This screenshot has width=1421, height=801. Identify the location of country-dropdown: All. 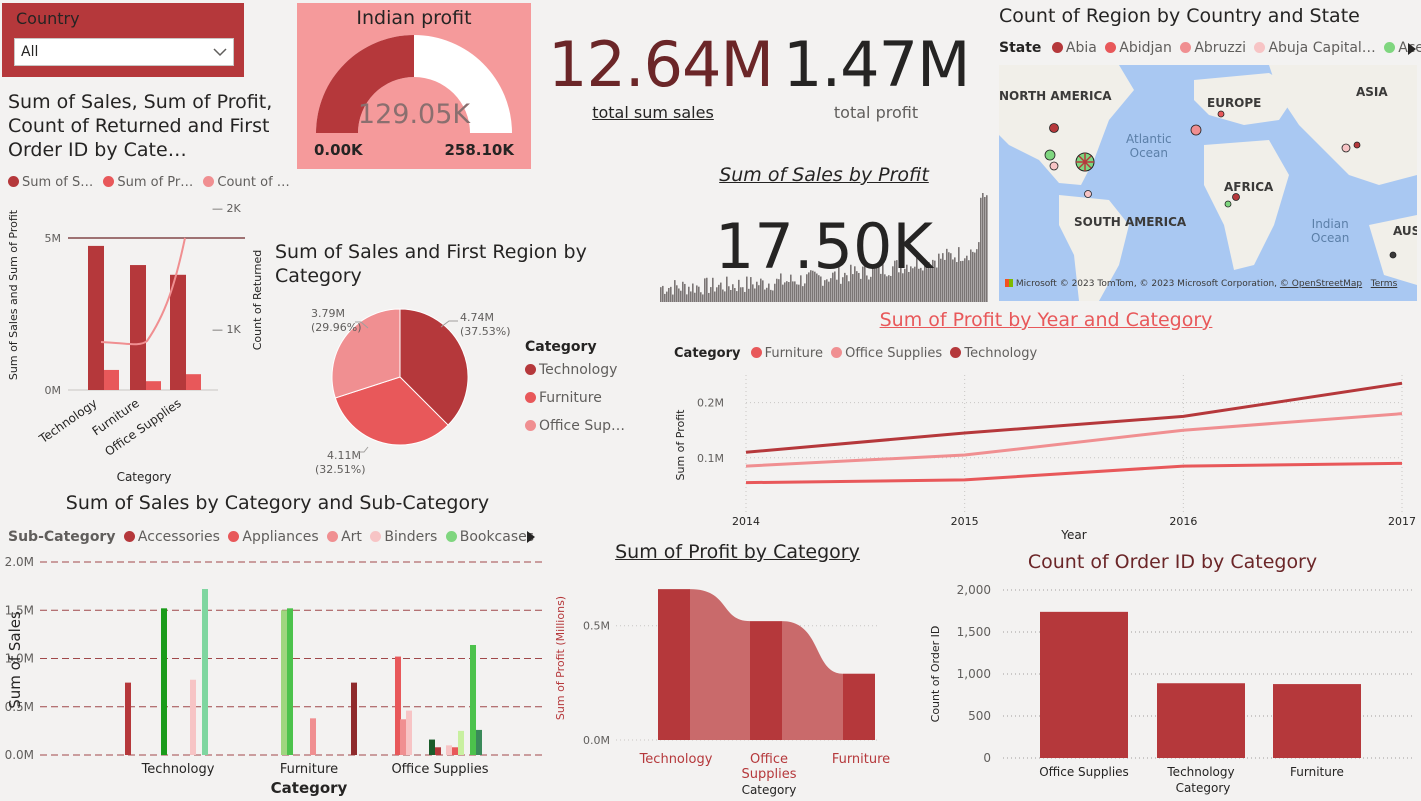
(124, 52).